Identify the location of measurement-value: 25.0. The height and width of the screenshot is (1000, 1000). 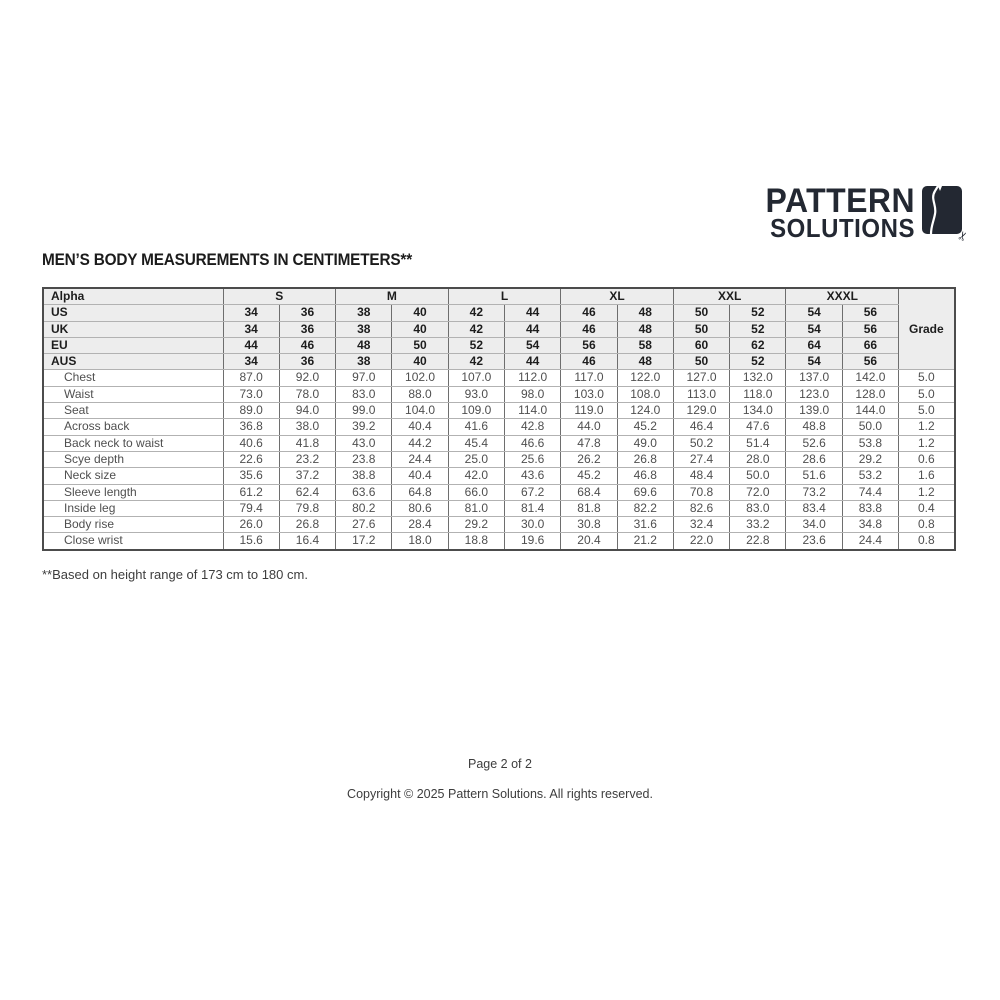
(476, 459).